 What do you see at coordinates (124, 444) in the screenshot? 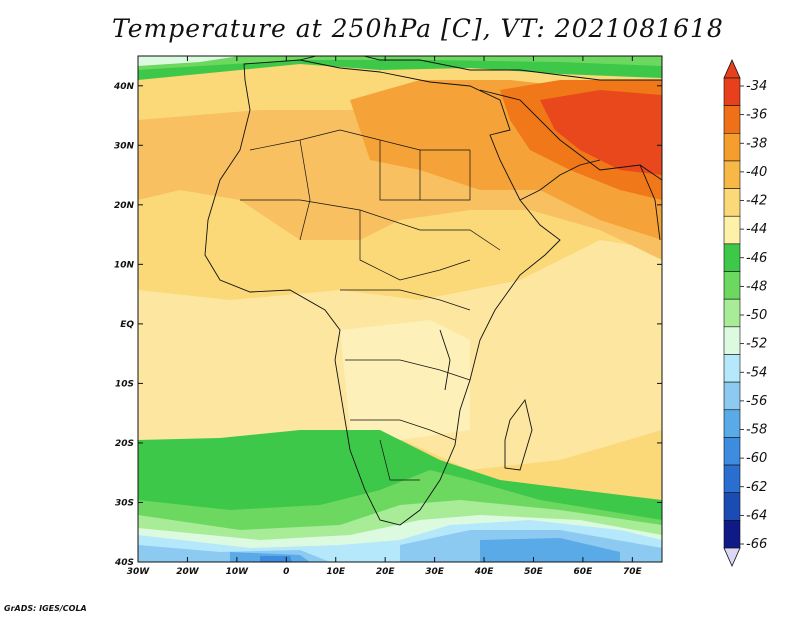
I see `lat-tick-label: 20S` at bounding box center [124, 444].